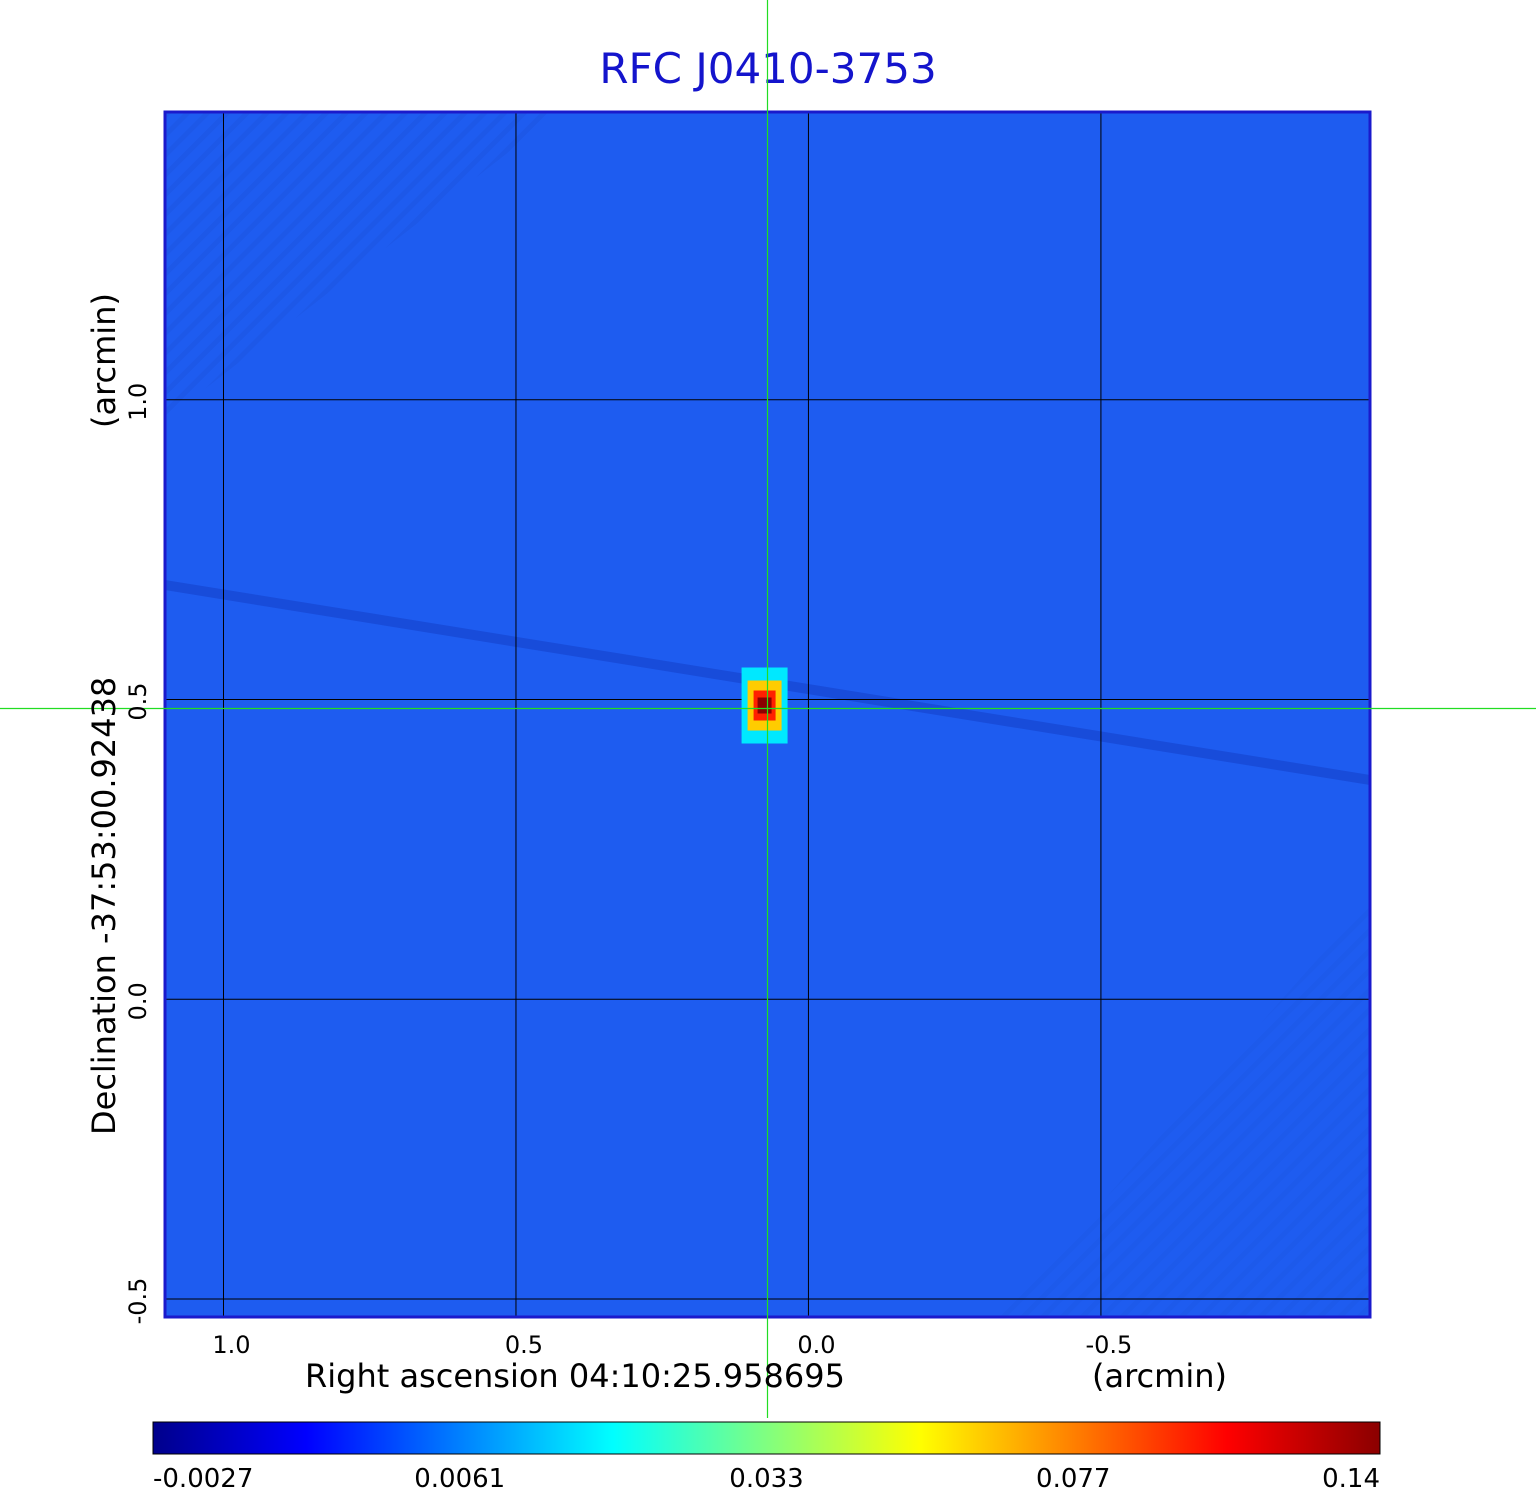 Image resolution: width=1536 pixels, height=1511 pixels. I want to click on y-tick-label-0: -0.5, so click(138, 1301).